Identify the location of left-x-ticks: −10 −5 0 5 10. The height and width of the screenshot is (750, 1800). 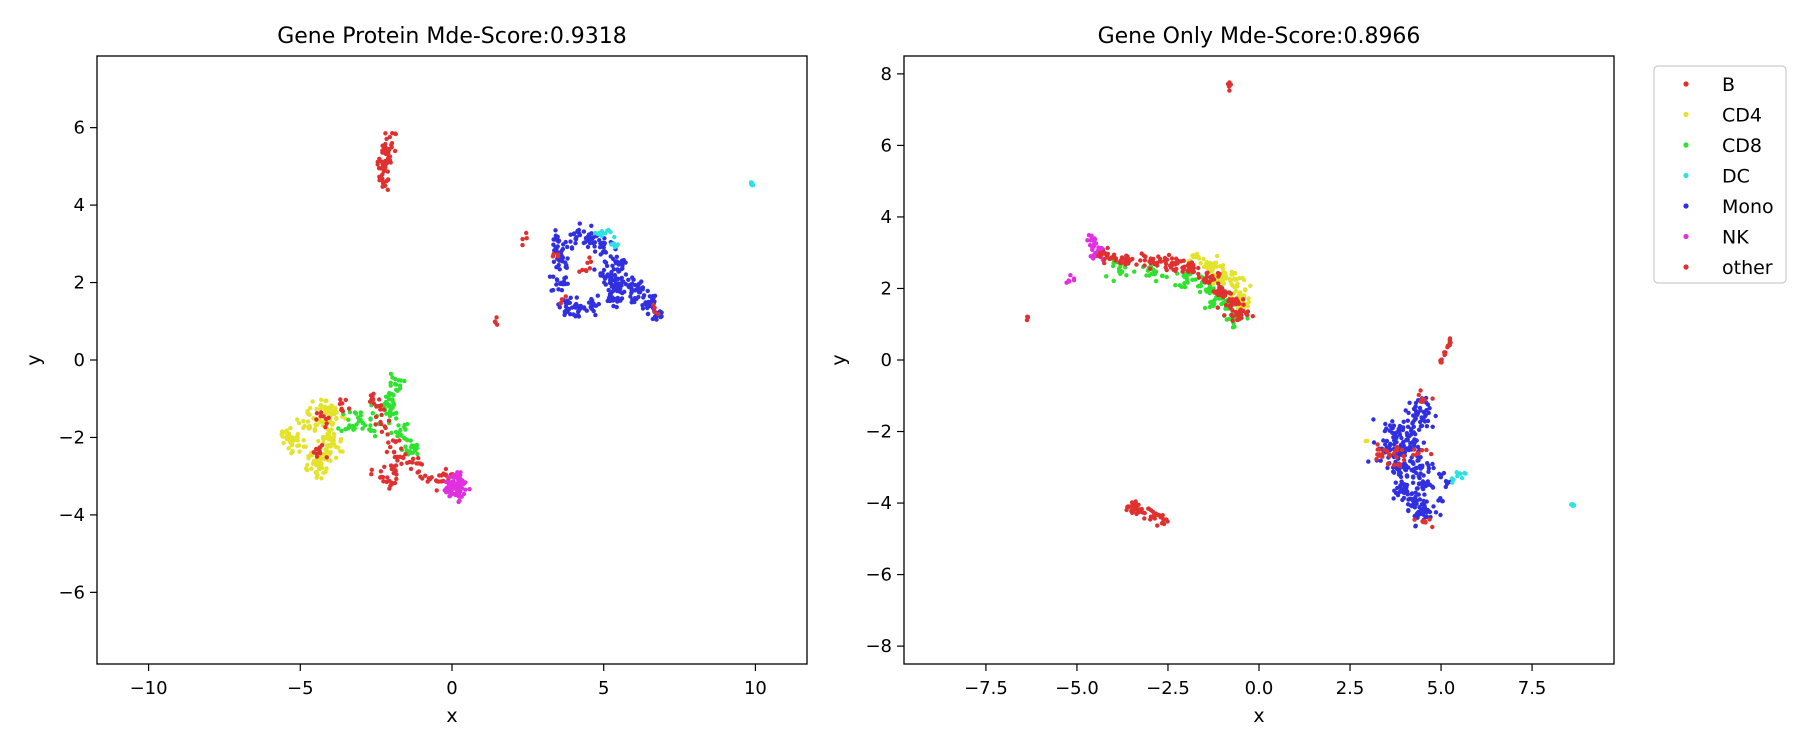
(448, 681).